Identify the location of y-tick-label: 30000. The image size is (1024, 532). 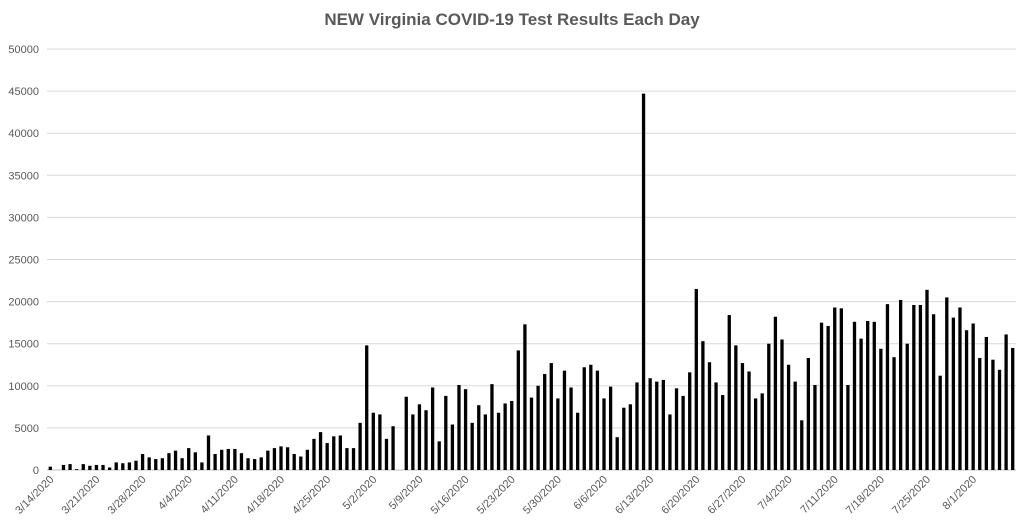
(23, 218).